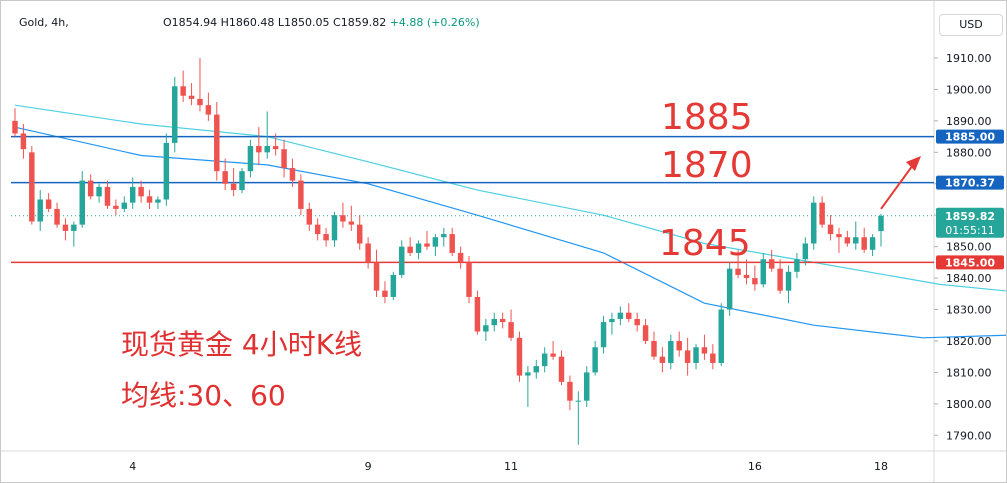 The width and height of the screenshot is (1007, 483). Describe the element at coordinates (897, 187) in the screenshot. I see `arrow-shaft` at that location.